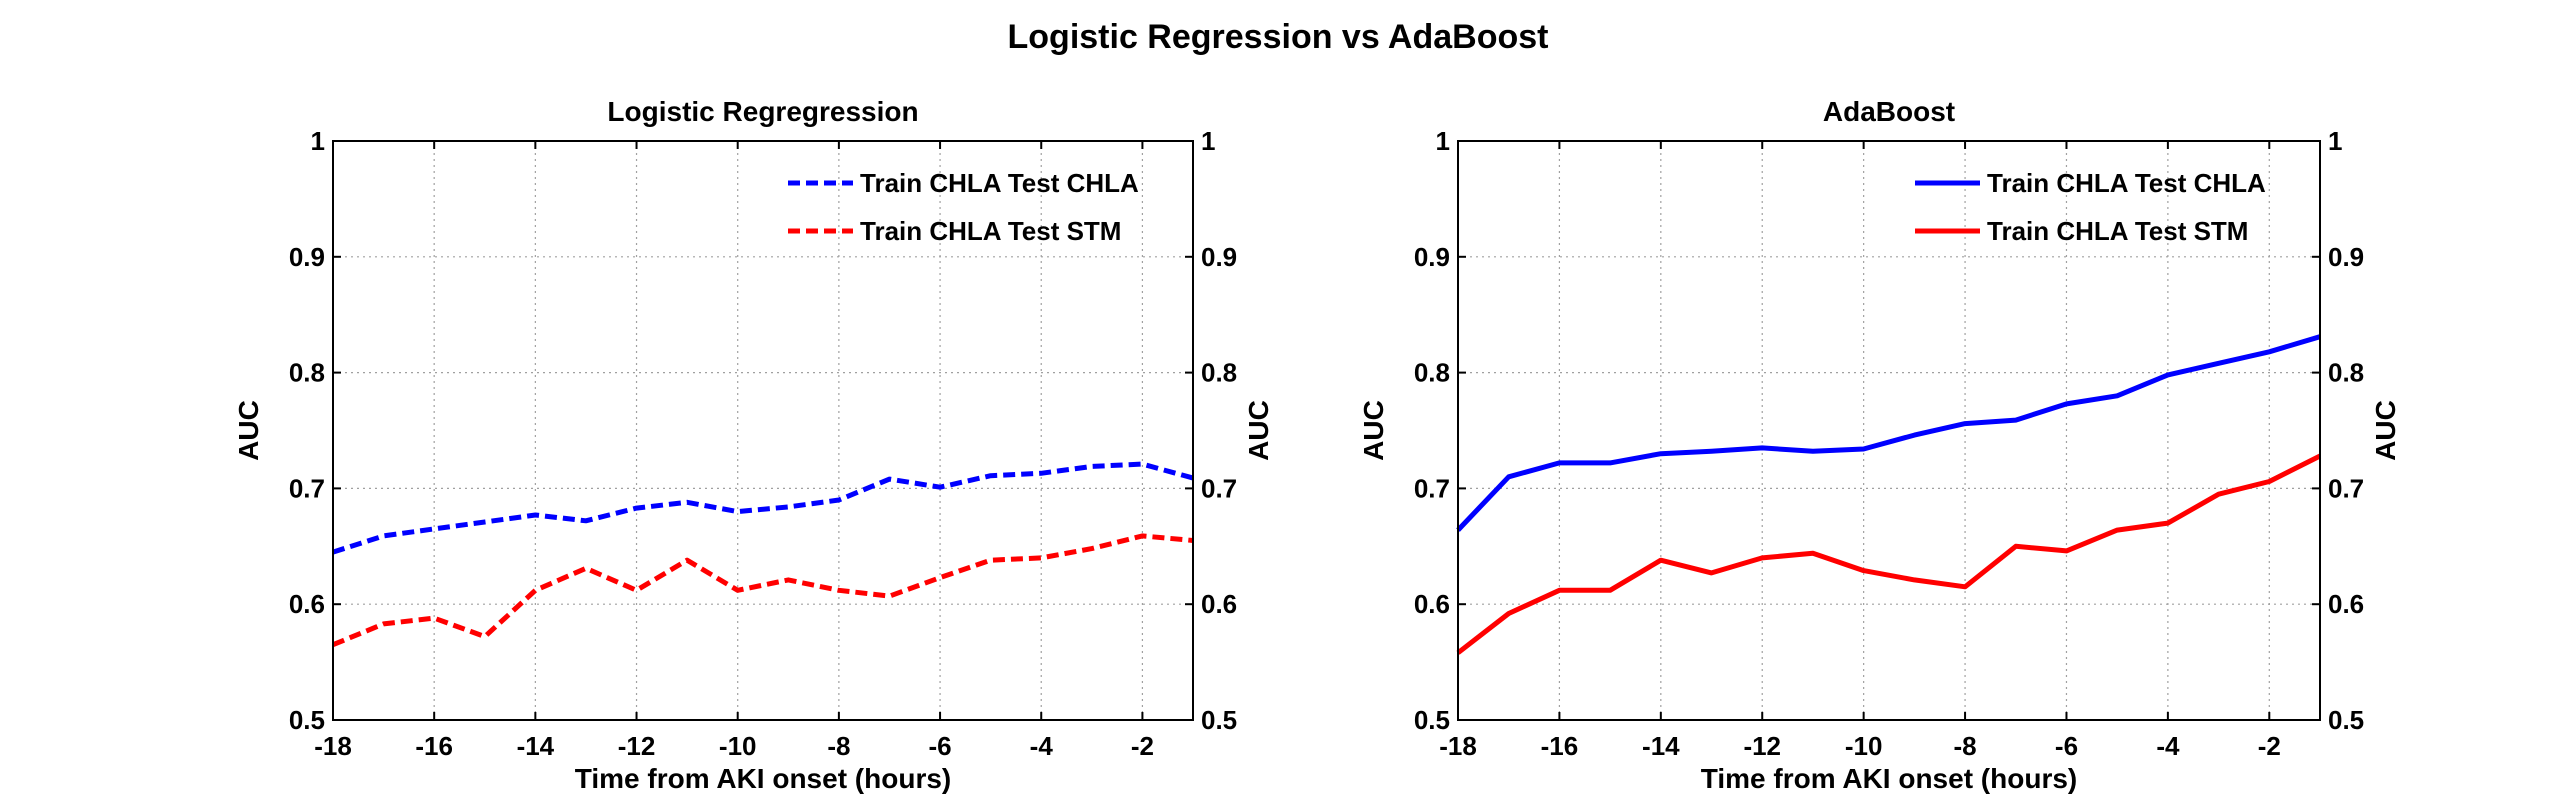 This screenshot has width=2557, height=795. What do you see at coordinates (762, 111) in the screenshot?
I see `panel-title: Logistic Regregression` at bounding box center [762, 111].